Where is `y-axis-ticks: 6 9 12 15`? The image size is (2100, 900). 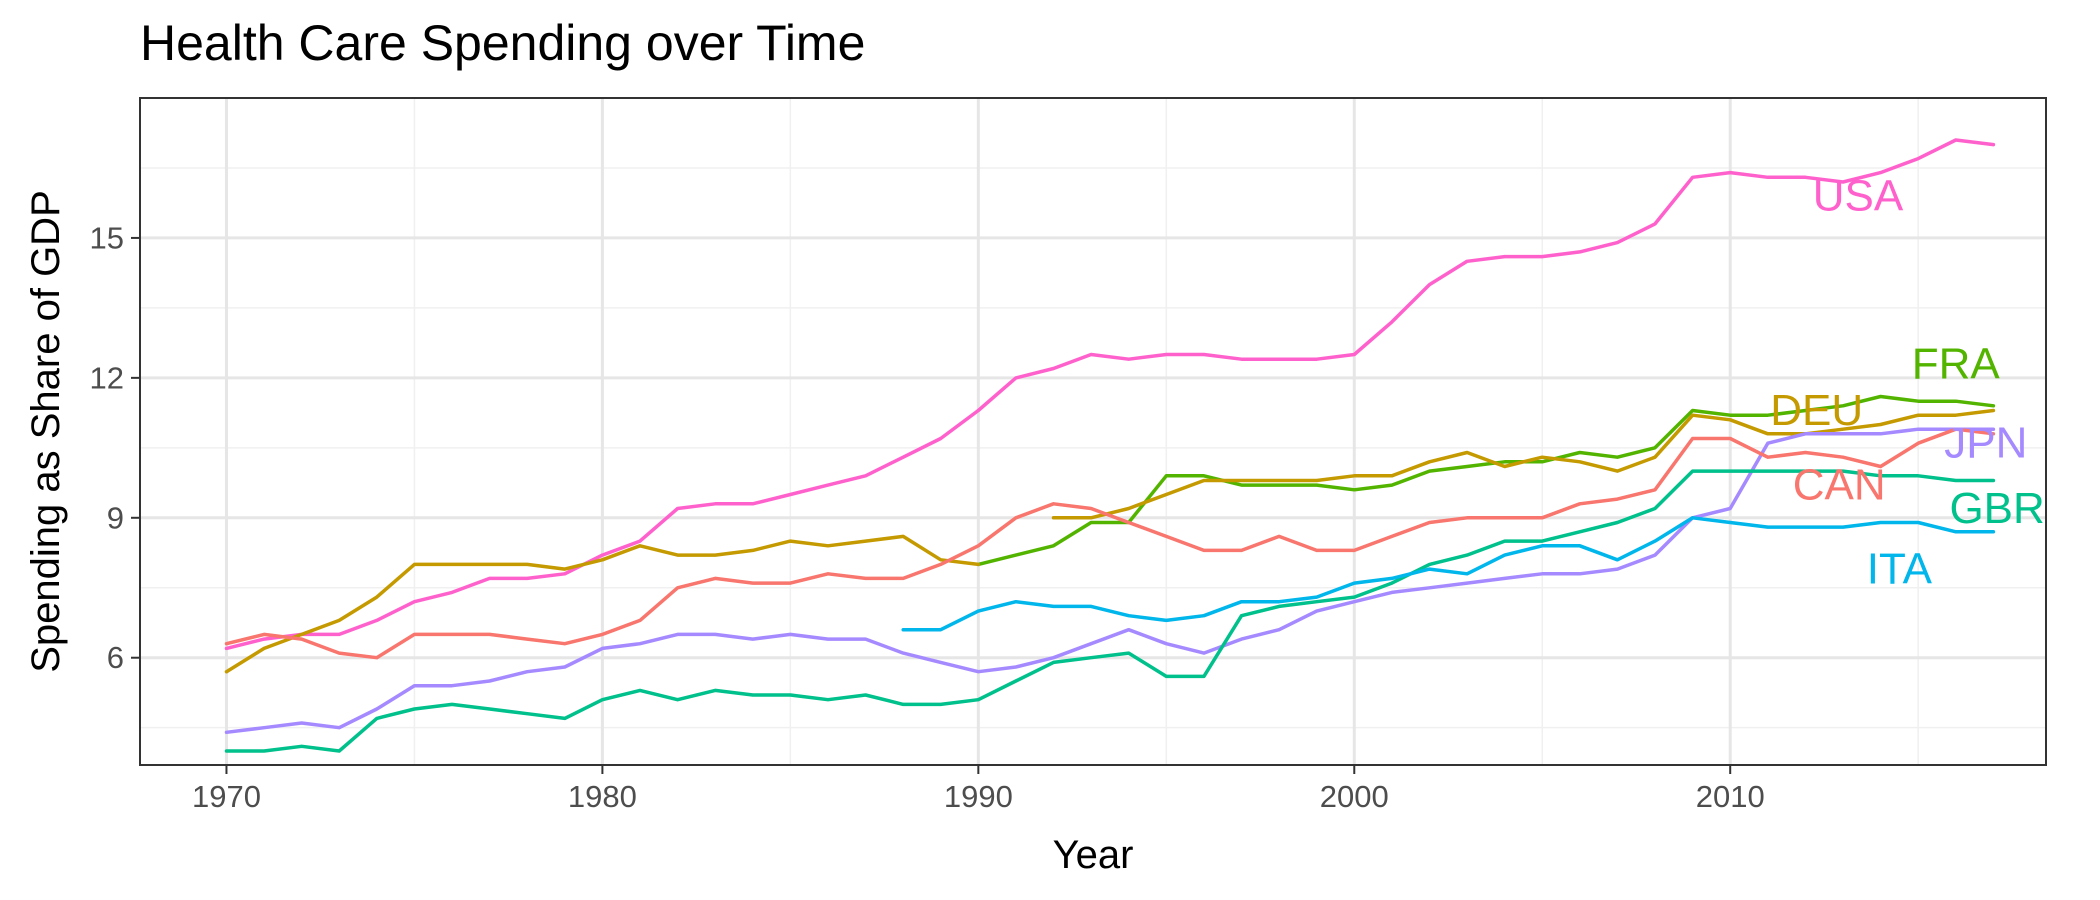
y-axis-ticks: 6 9 12 15 is located at coordinates (115, 447).